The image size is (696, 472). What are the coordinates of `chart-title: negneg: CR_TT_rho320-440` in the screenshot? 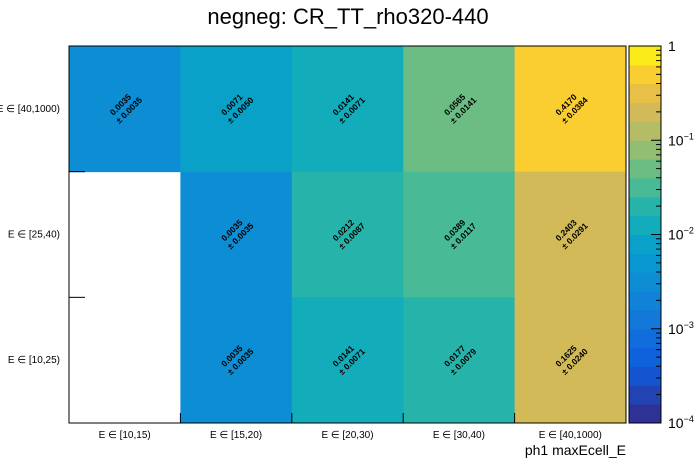 It's located at (347, 16).